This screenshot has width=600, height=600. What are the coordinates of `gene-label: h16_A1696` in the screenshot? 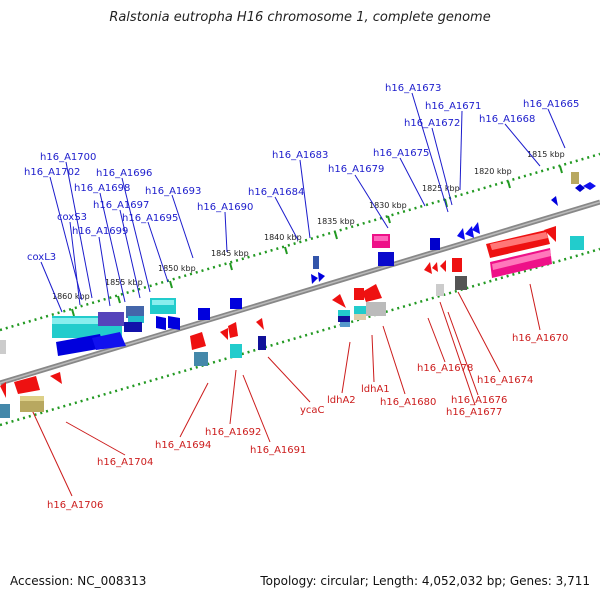 It's located at (124, 173).